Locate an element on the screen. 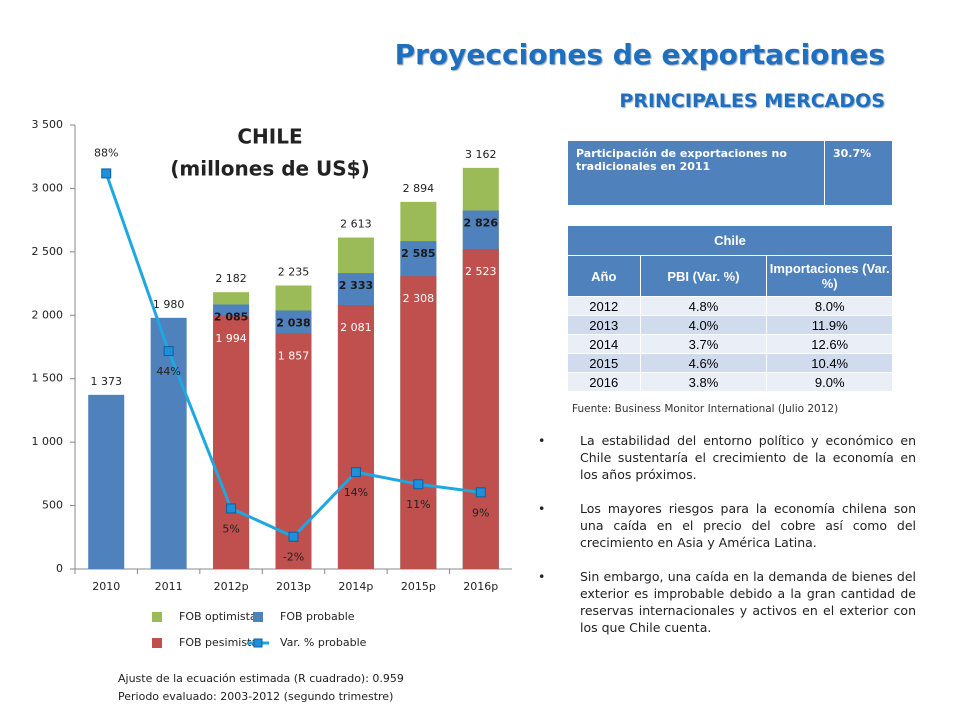  x-tick-label: 2015p is located at coordinates (418, 586).